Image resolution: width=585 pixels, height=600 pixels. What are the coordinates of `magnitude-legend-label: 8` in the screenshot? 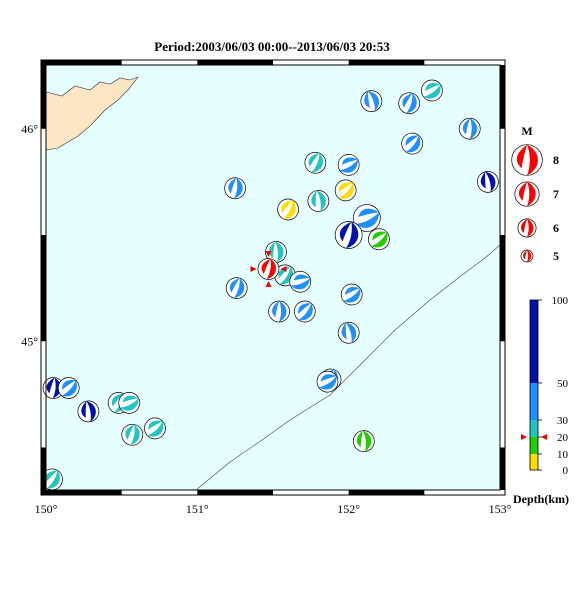 It's located at (556, 160).